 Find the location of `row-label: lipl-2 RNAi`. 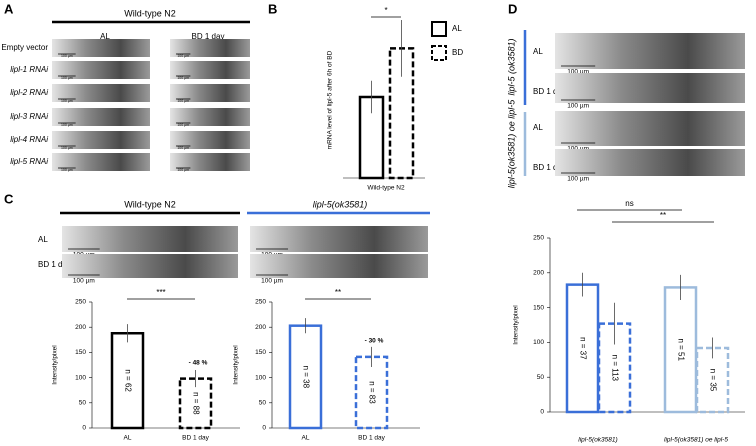

row-label: lipl-2 RNAi is located at coordinates (29, 92).